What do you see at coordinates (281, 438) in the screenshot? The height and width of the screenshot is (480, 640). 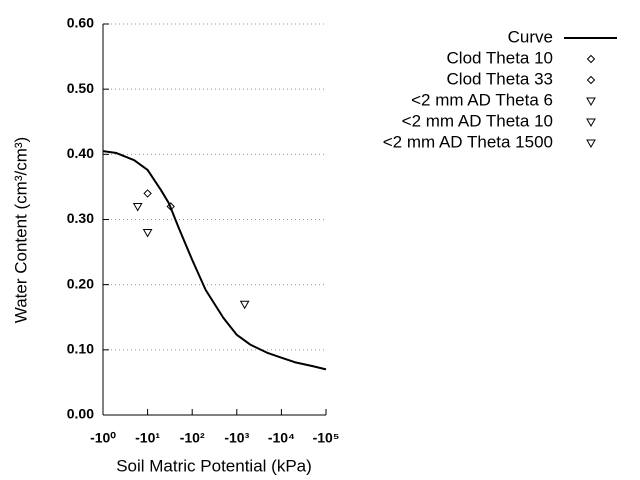 I see `x-tick-label: -10⁴` at bounding box center [281, 438].